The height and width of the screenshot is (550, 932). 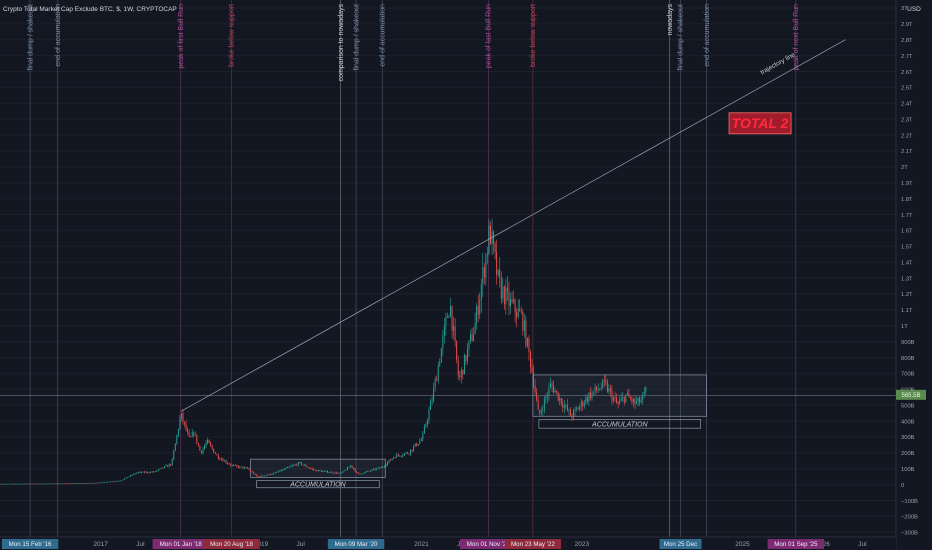 I want to click on y-tick-label: 3T, so click(x=904, y=9).